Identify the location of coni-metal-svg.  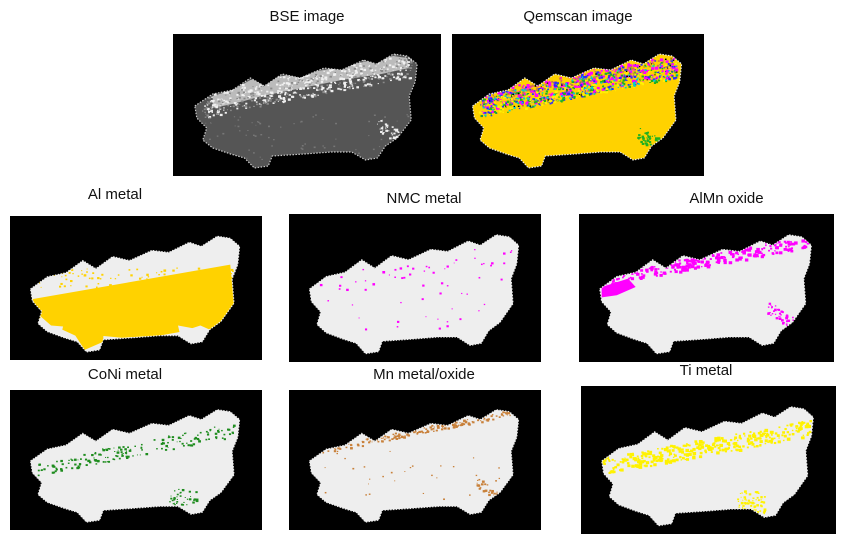
(136, 460).